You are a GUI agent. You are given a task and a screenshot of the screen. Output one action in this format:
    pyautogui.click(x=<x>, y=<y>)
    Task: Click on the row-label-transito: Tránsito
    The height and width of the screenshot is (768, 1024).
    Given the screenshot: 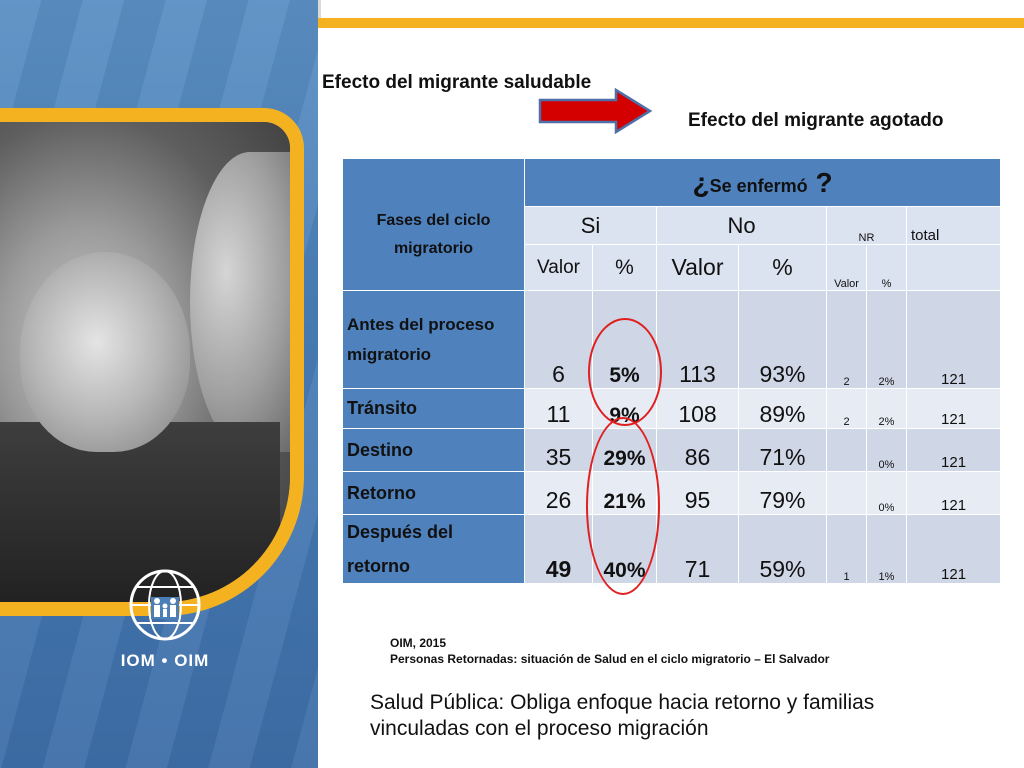 What is the action you would take?
    pyautogui.click(x=433, y=408)
    